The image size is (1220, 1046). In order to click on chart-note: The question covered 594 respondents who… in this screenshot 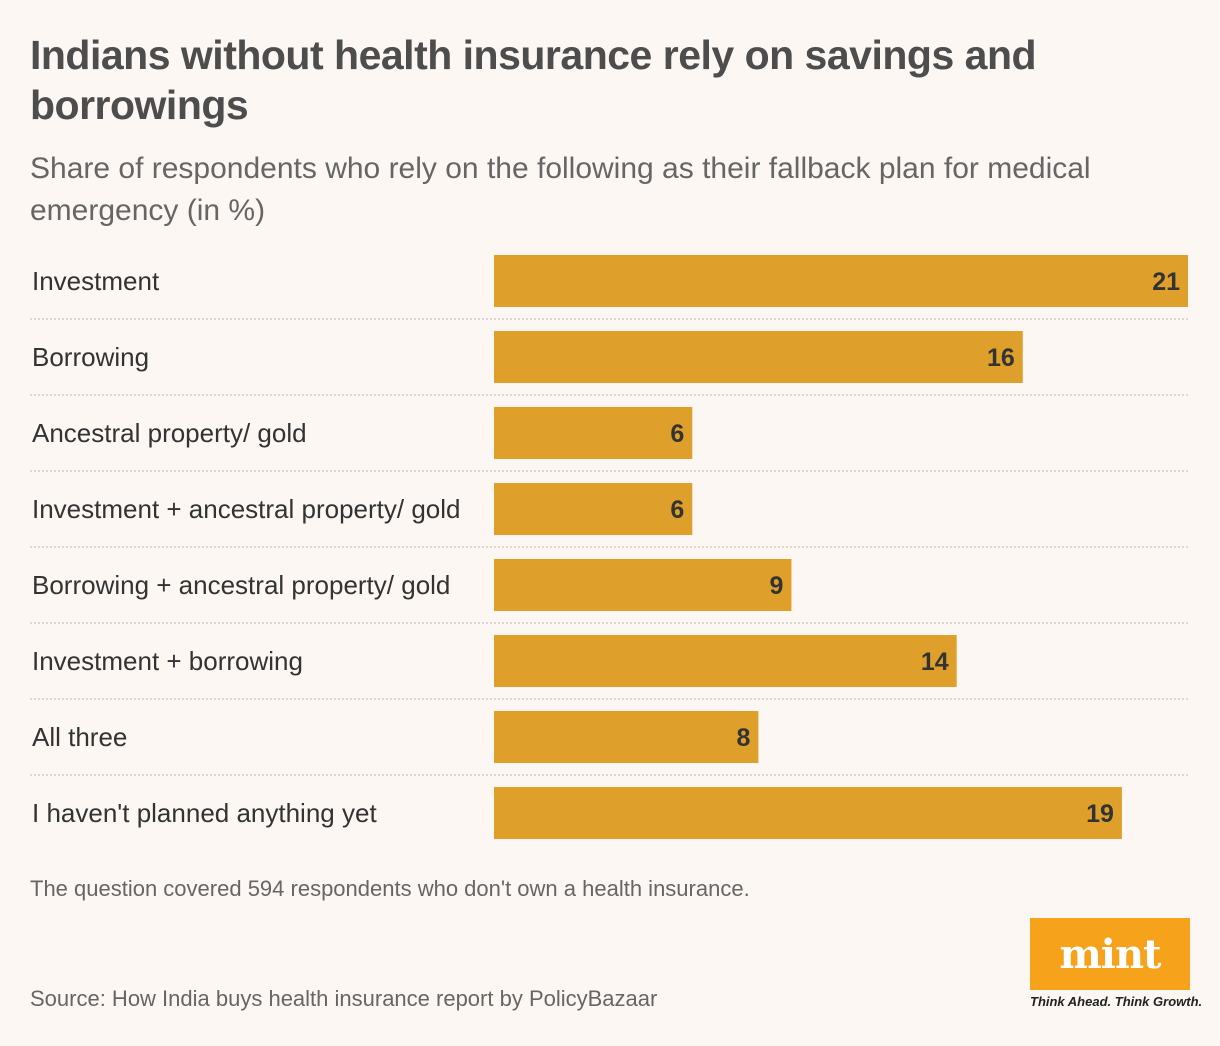, I will do `click(390, 888)`.